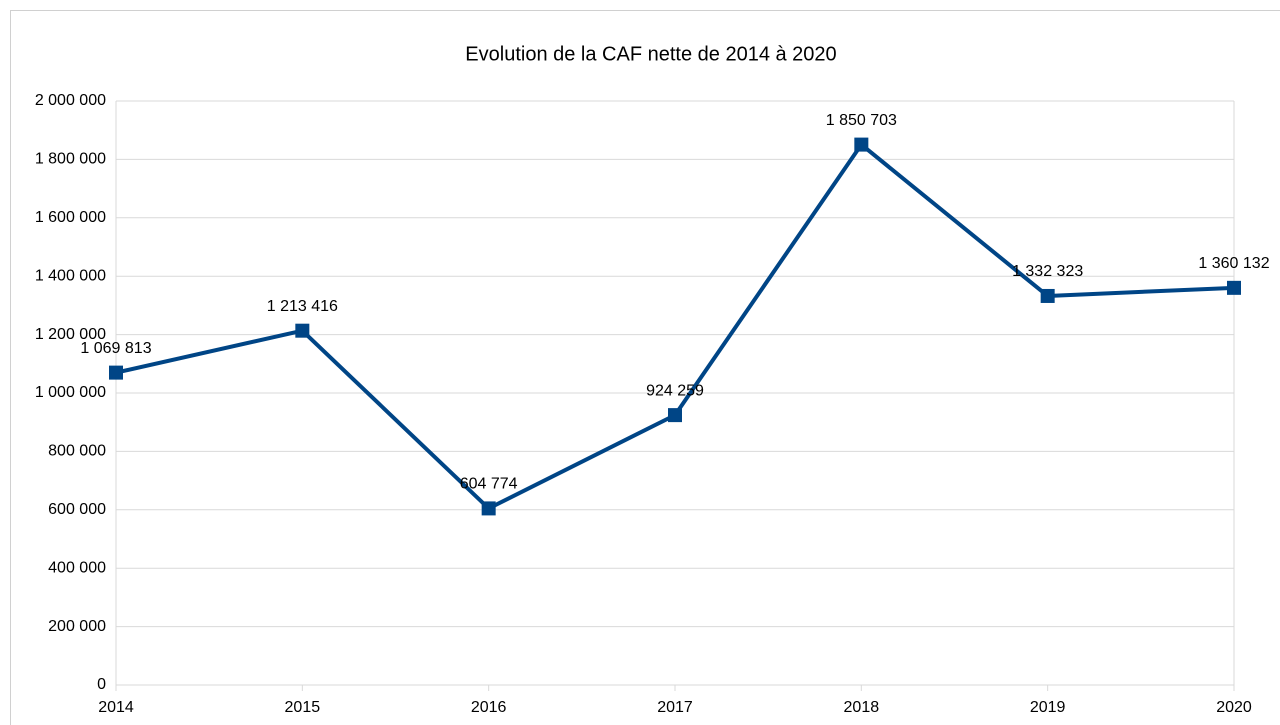 This screenshot has width=1280, height=725. Describe the element at coordinates (70, 100) in the screenshot. I see `y-tick-label: 2 000 000` at that location.